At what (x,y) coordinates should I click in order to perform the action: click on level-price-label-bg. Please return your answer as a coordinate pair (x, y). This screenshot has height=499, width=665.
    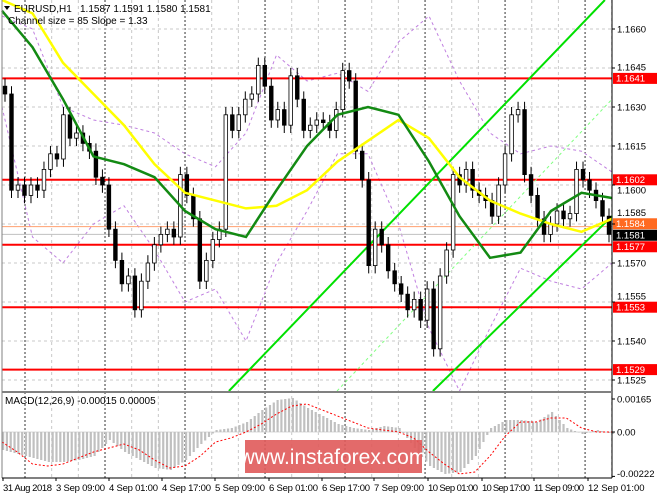
    Looking at the image, I should click on (635, 247).